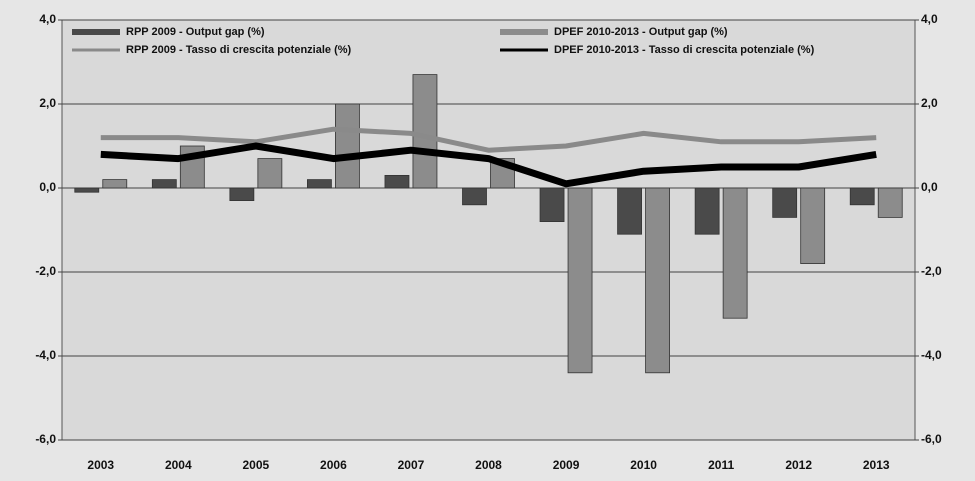 The height and width of the screenshot is (481, 975). What do you see at coordinates (931, 271) in the screenshot?
I see `y2-tick-label: -2,0` at bounding box center [931, 271].